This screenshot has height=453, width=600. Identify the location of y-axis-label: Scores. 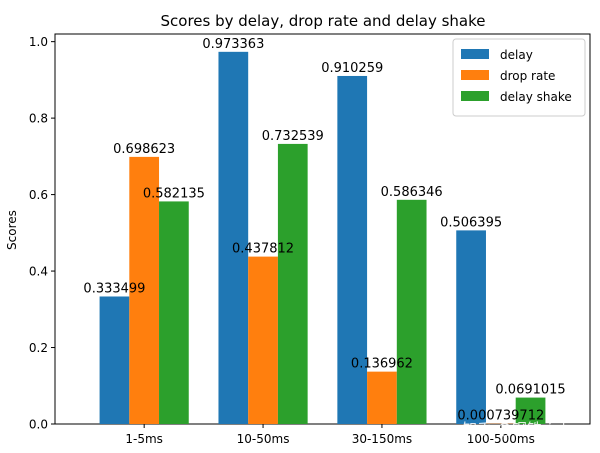
(12, 230).